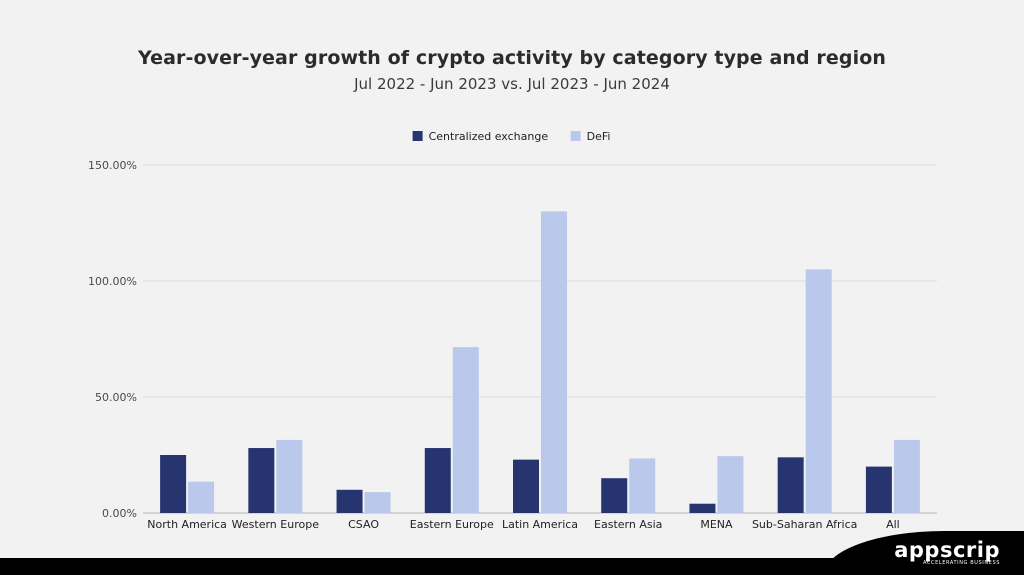 This screenshot has height=575, width=1024. What do you see at coordinates (489, 136) in the screenshot?
I see `legend-label: Centralized exchange` at bounding box center [489, 136].